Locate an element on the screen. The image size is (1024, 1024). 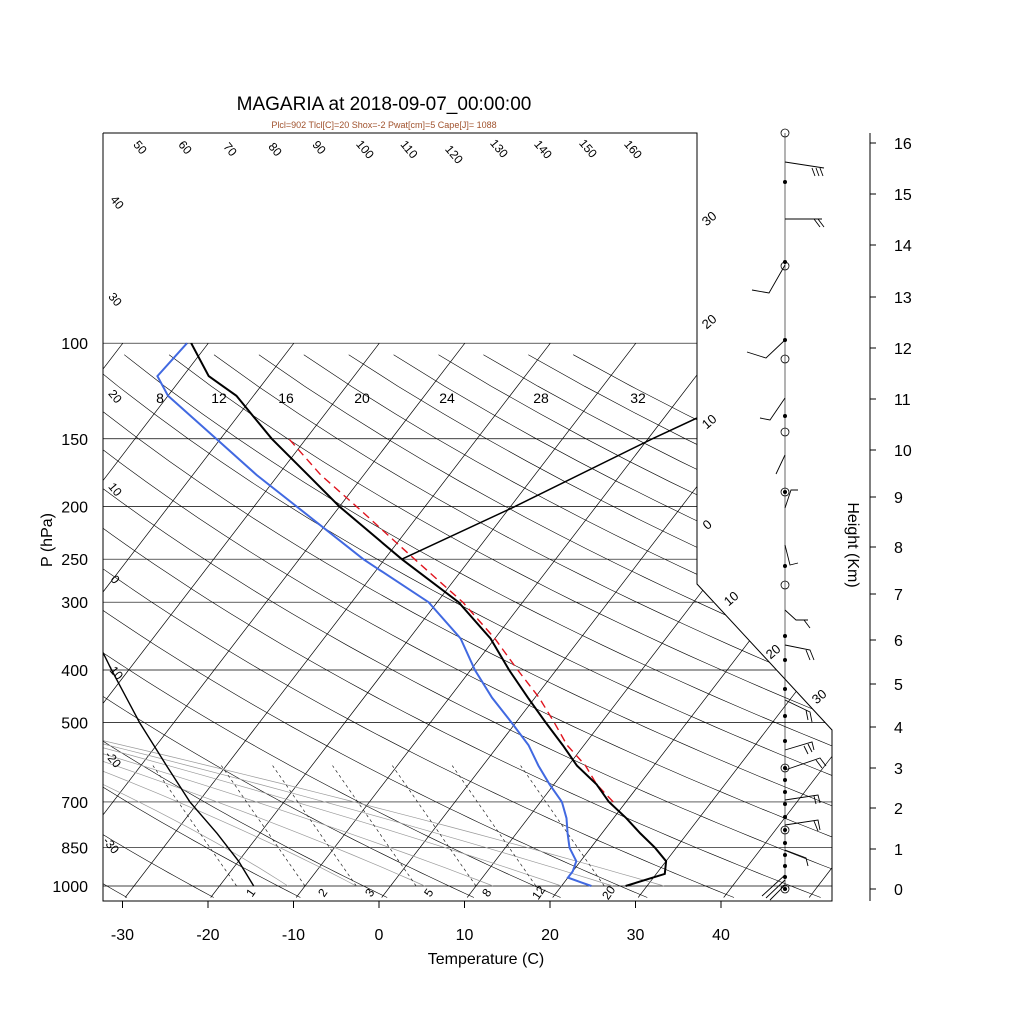
parcel-profile-line is located at coordinates (451, 620).